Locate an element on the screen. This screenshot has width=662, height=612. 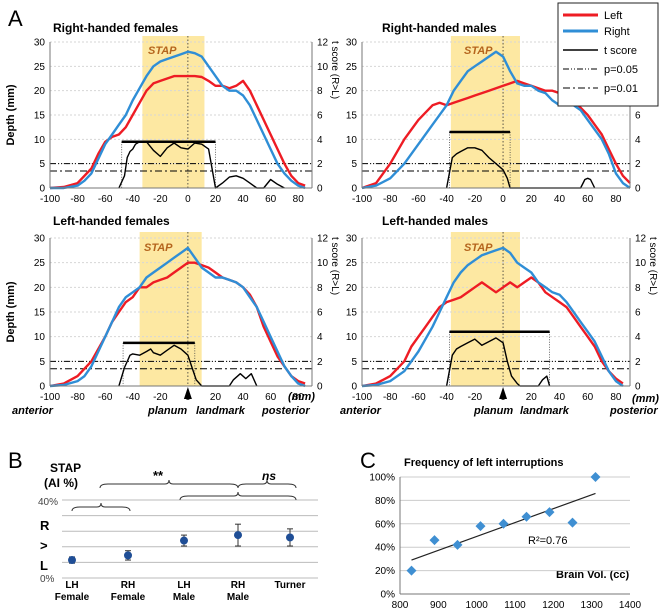
series-left-line is located at coordinates (492, 332).